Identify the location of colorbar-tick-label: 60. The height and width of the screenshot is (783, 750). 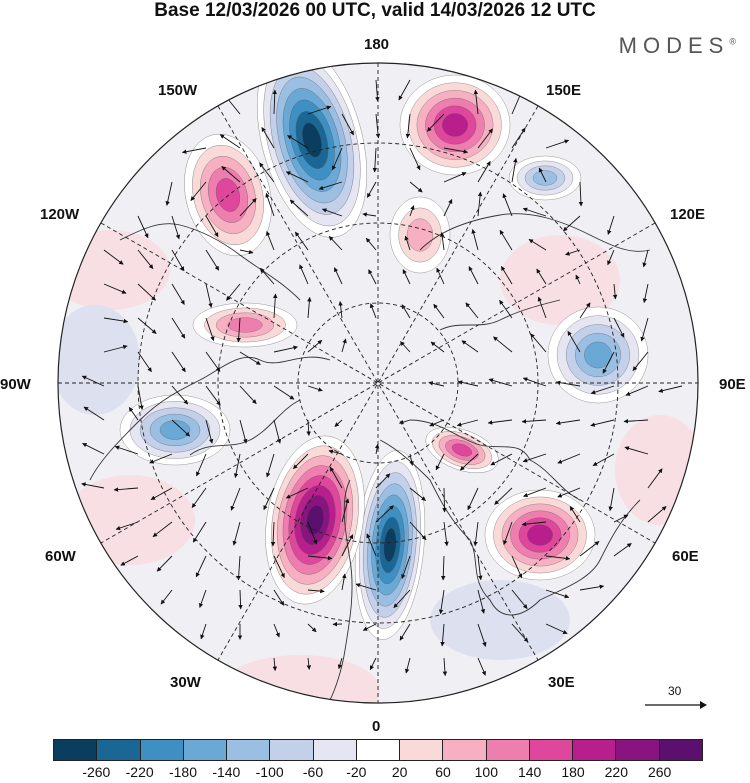
(443, 772).